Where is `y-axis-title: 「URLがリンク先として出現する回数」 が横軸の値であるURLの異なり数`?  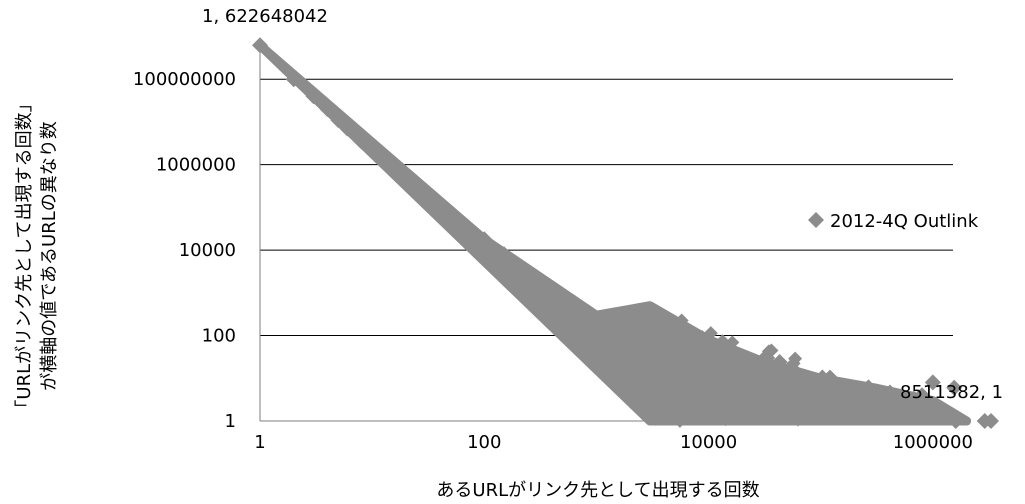 y-axis-title: 「URLがリンク先として出現する回数」 が横軸の値であるURLの異なり数 is located at coordinates (37, 255).